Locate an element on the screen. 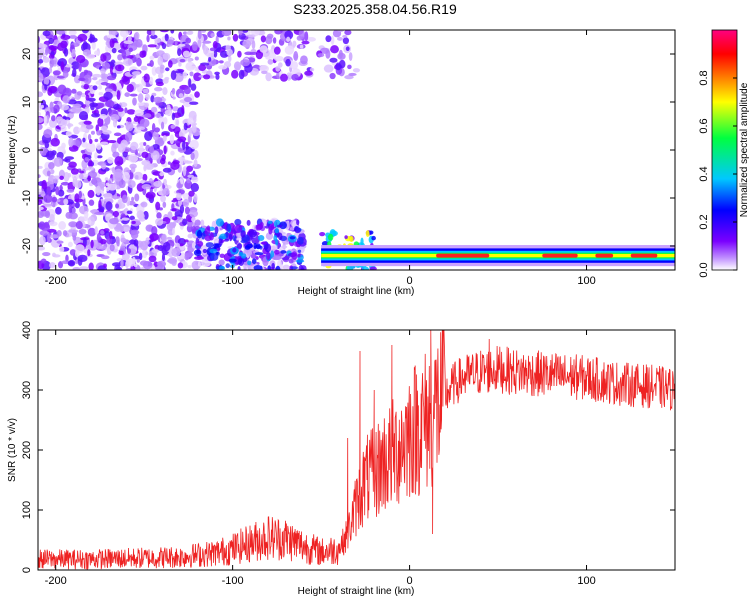  chart-title: S233.2025.358.04.56.R19 is located at coordinates (375, 9).